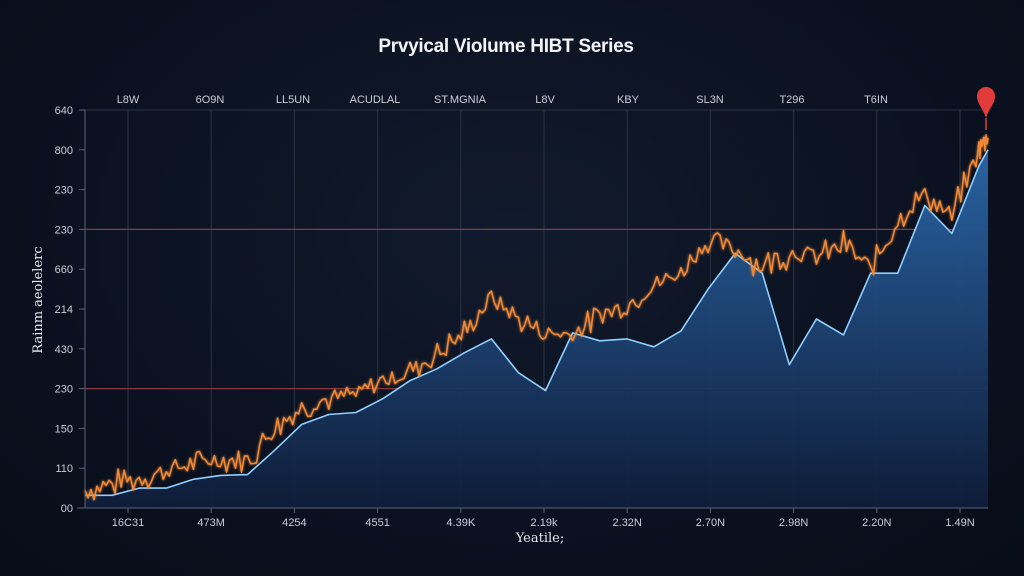  What do you see at coordinates (544, 523) in the screenshot?
I see `x-tick-label: 2.19k` at bounding box center [544, 523].